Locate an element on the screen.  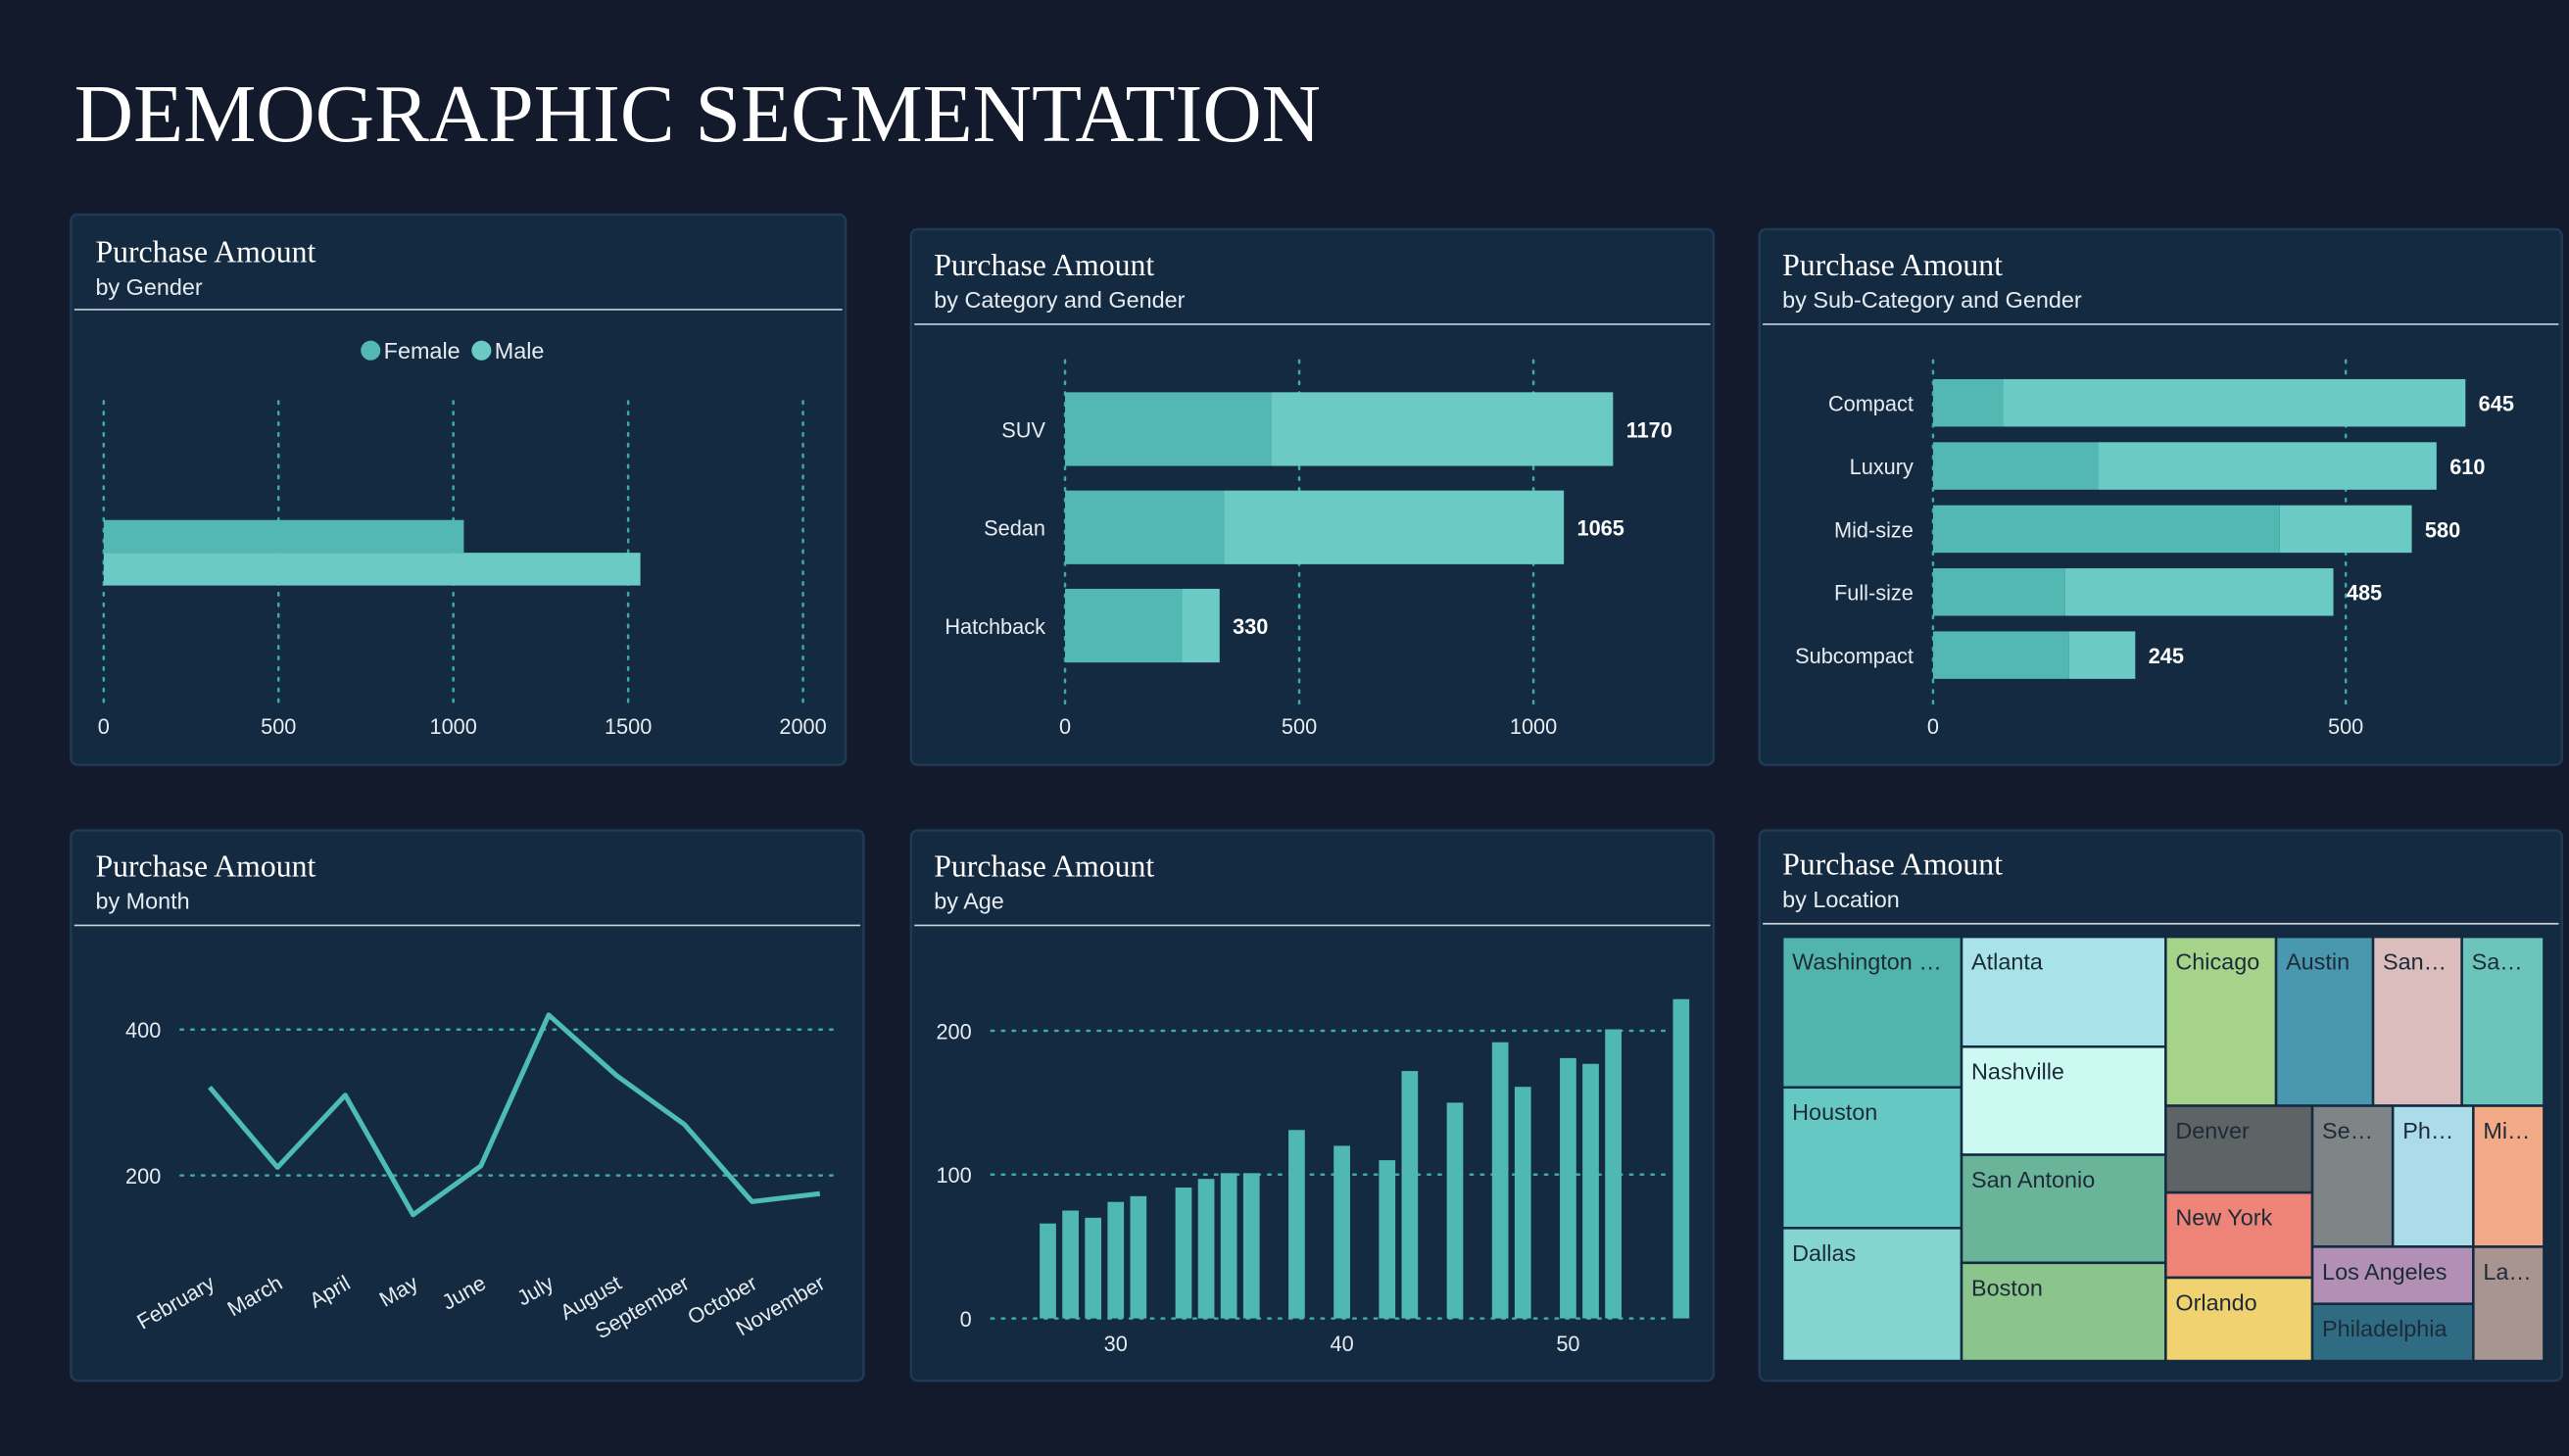
page-title: DEMOGRAPHIC SEGMENTATION is located at coordinates (697, 115).